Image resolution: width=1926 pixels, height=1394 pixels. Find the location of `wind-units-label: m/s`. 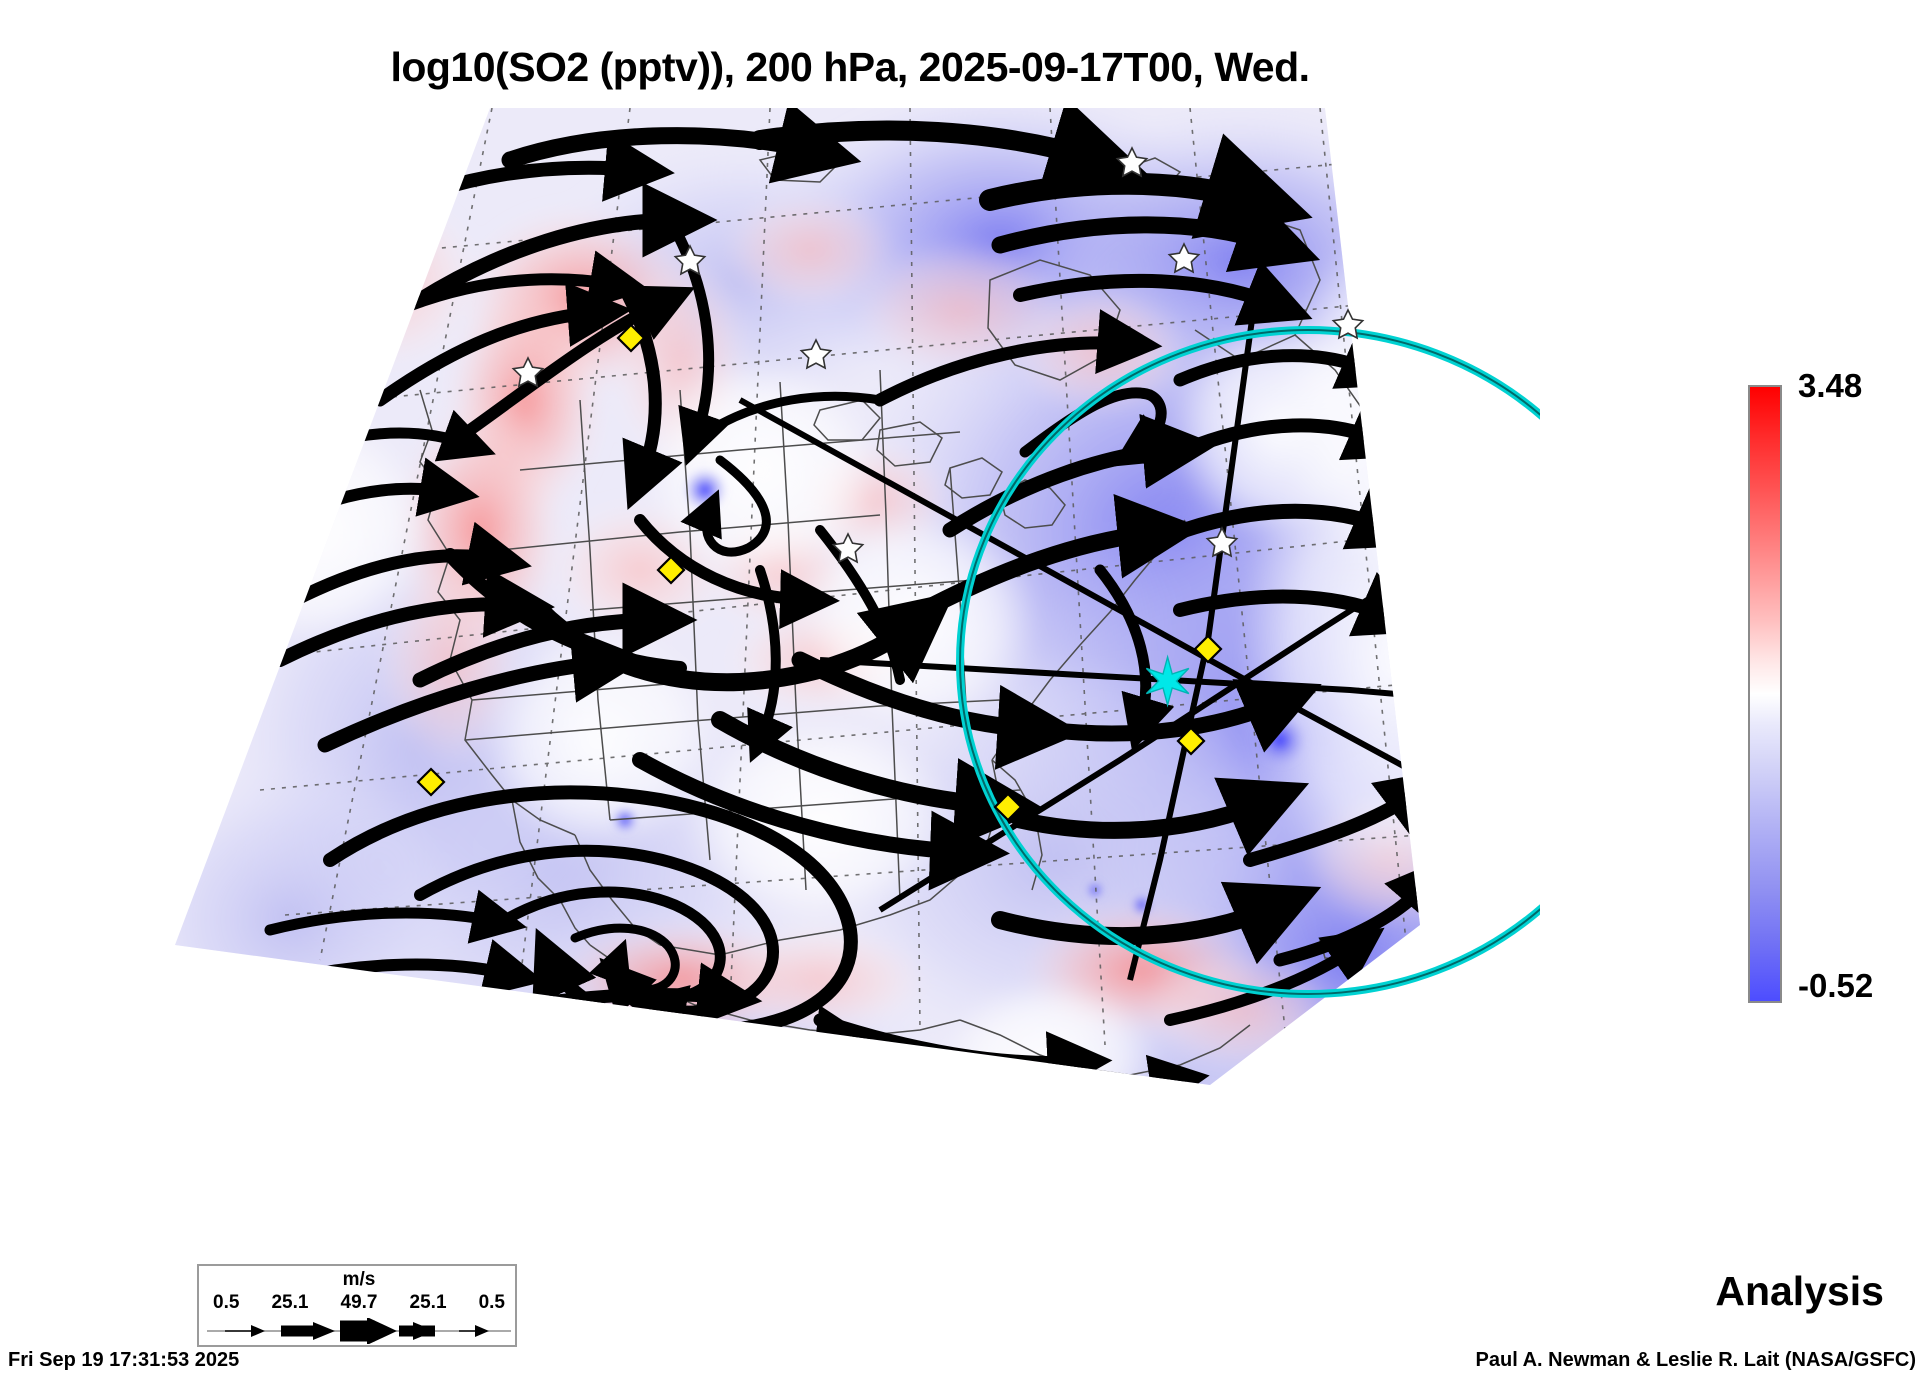

wind-units-label: m/s is located at coordinates (359, 1279).